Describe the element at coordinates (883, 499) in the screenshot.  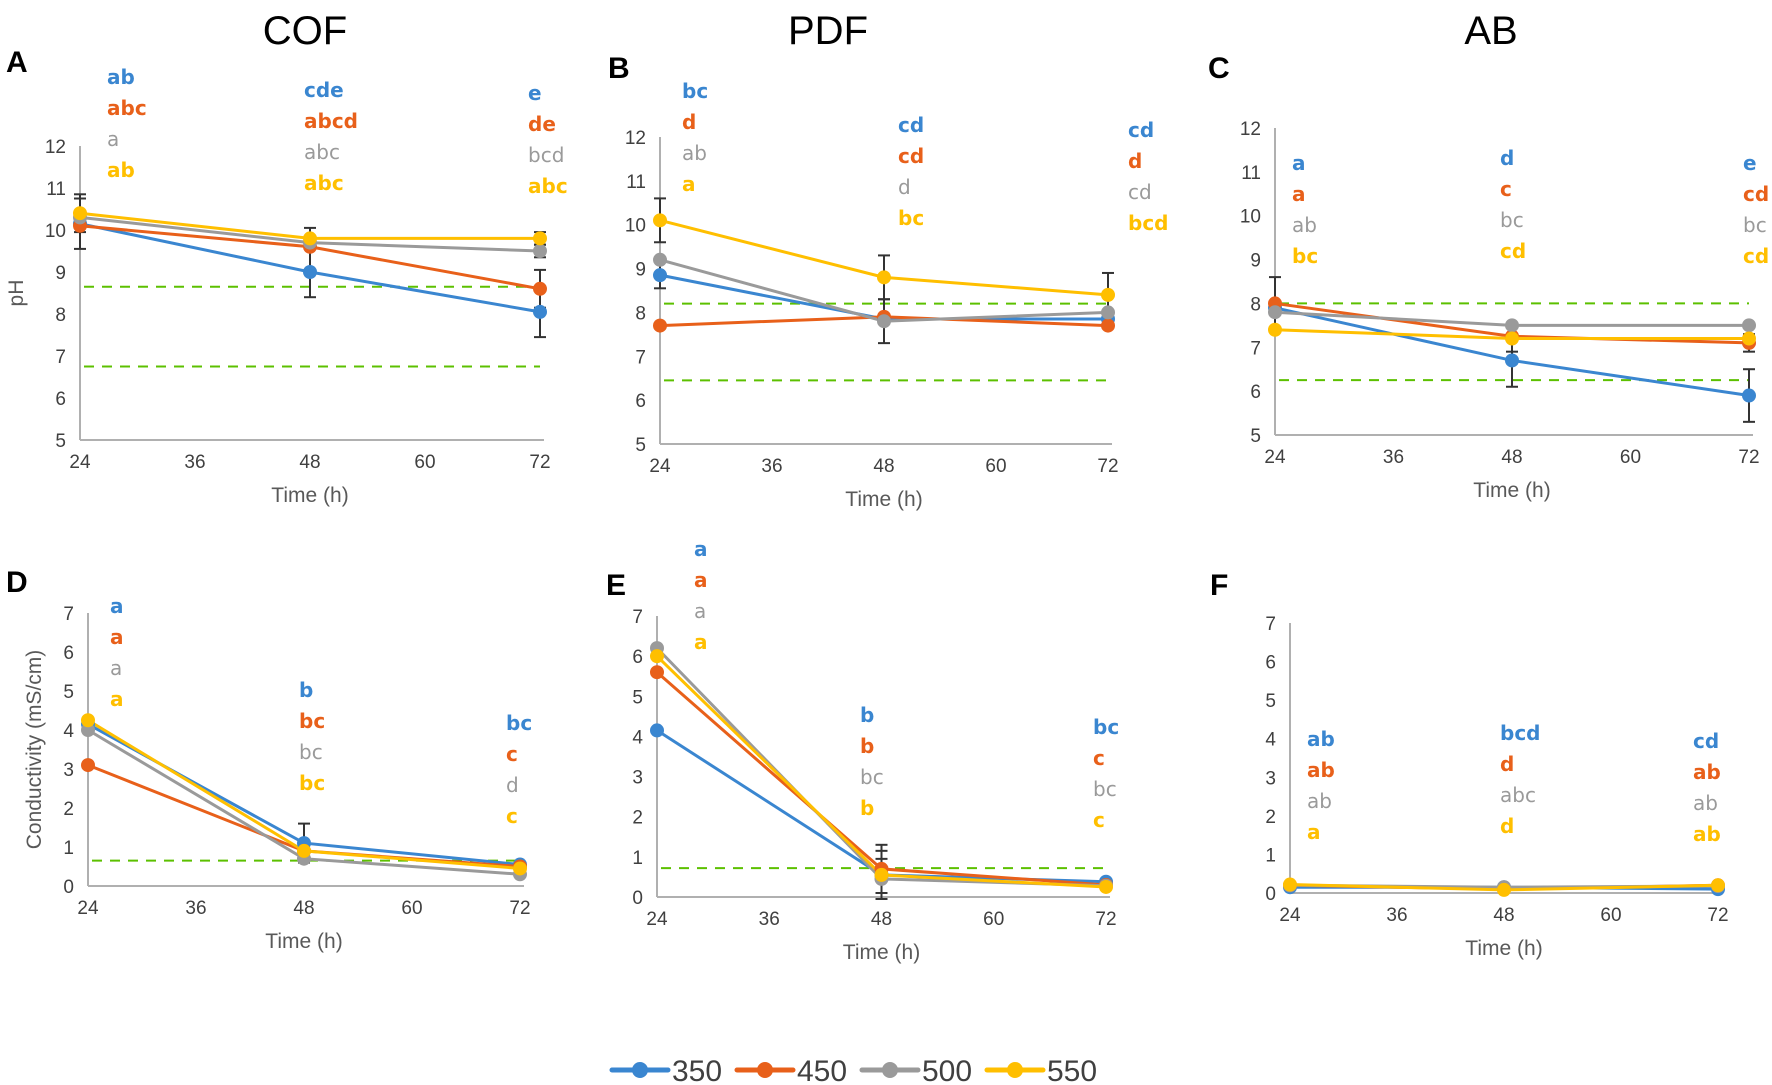
I see `x-axis-title: Time (h)` at that location.